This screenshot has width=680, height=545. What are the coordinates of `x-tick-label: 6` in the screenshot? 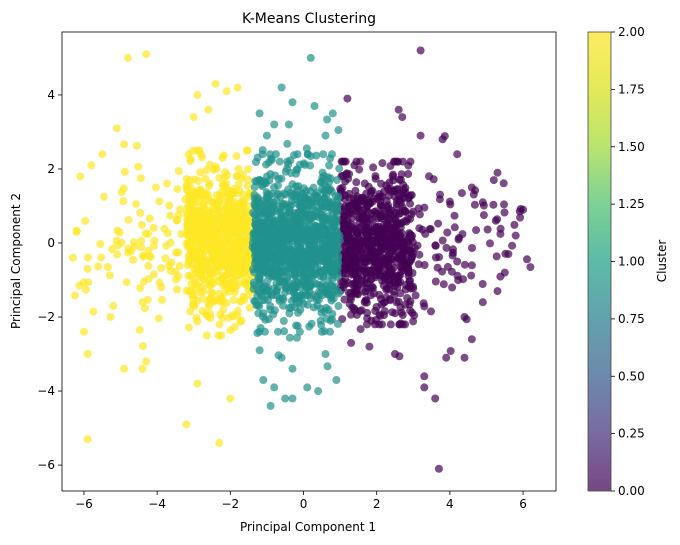 It's located at (523, 504).